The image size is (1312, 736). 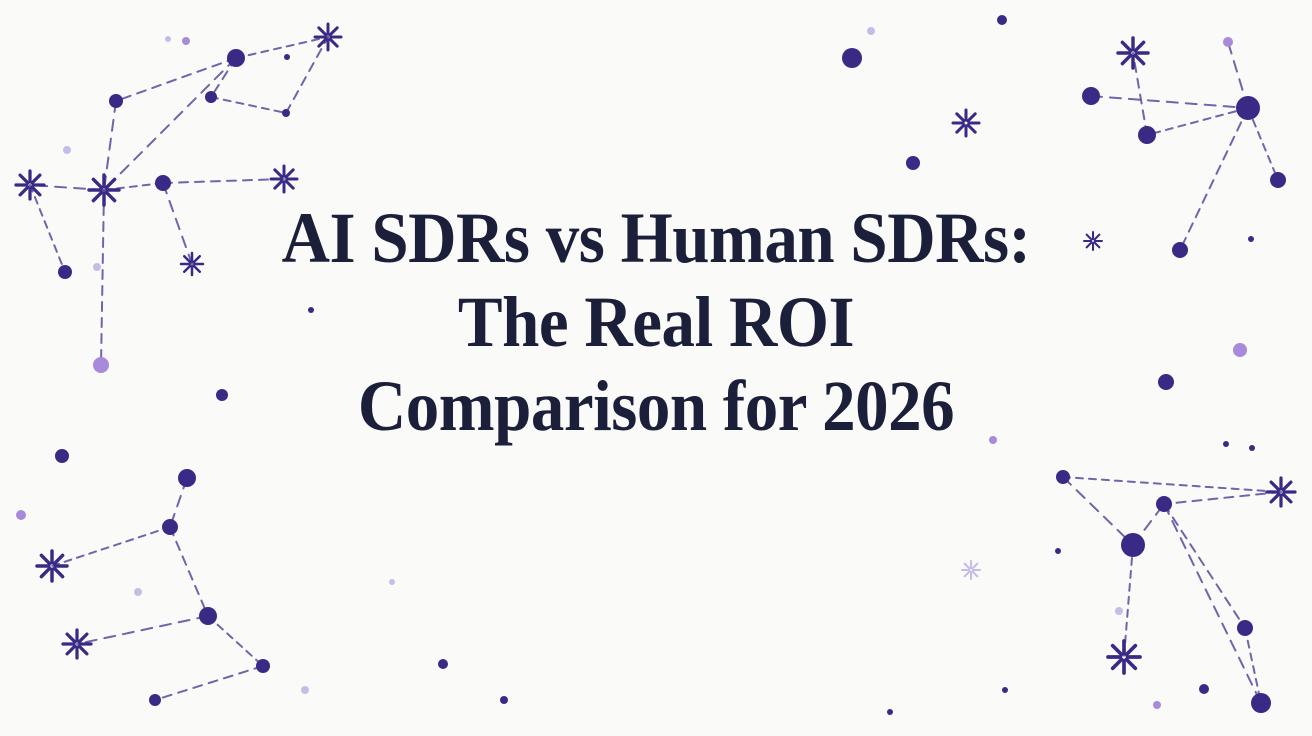 I want to click on title-line-1: AI SDRs vs Human SDRs:, so click(x=656, y=238).